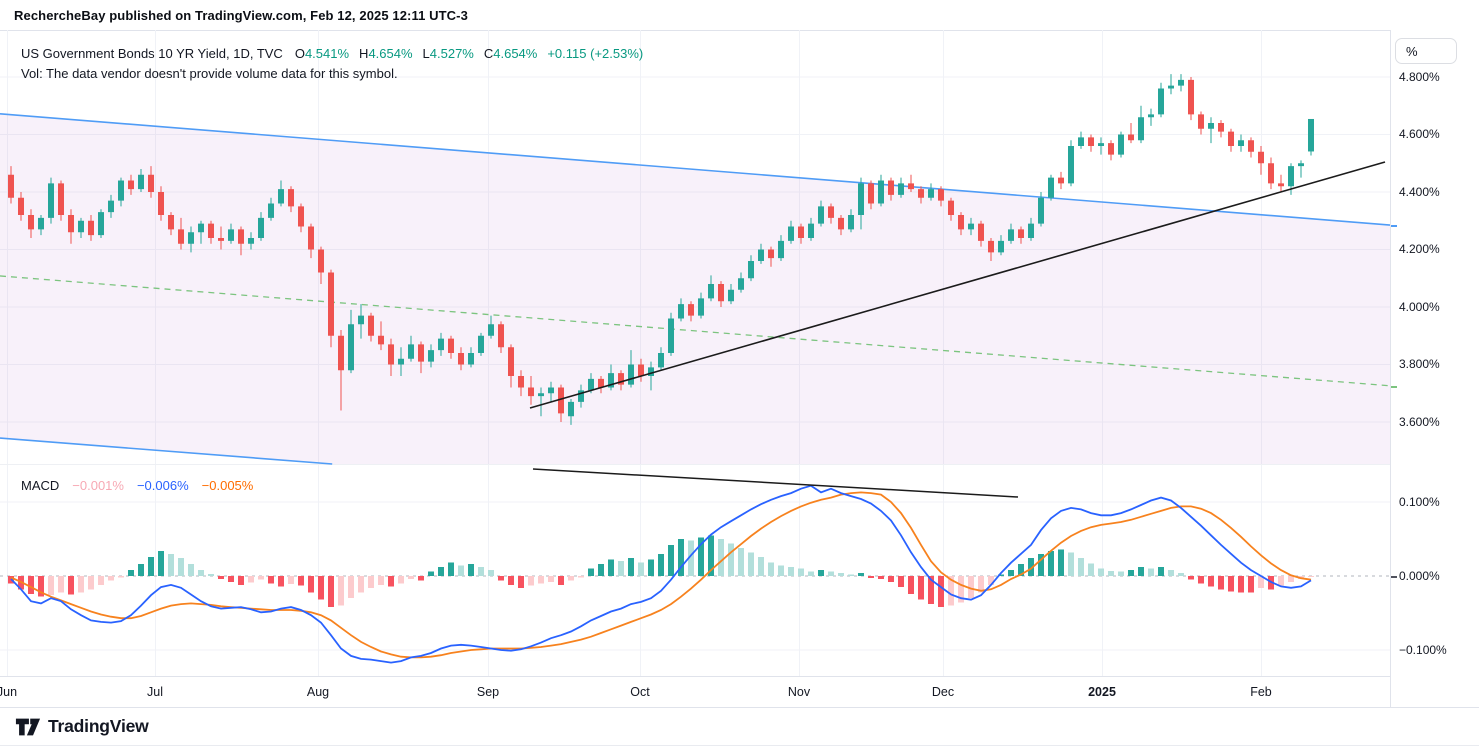 The width and height of the screenshot is (1479, 754). I want to click on chart-top-border, so click(739, 30).